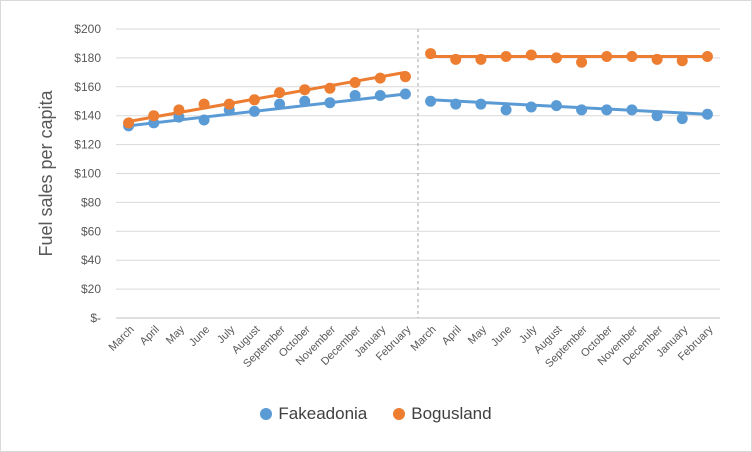  I want to click on y-tick-label: $200, so click(87, 29).